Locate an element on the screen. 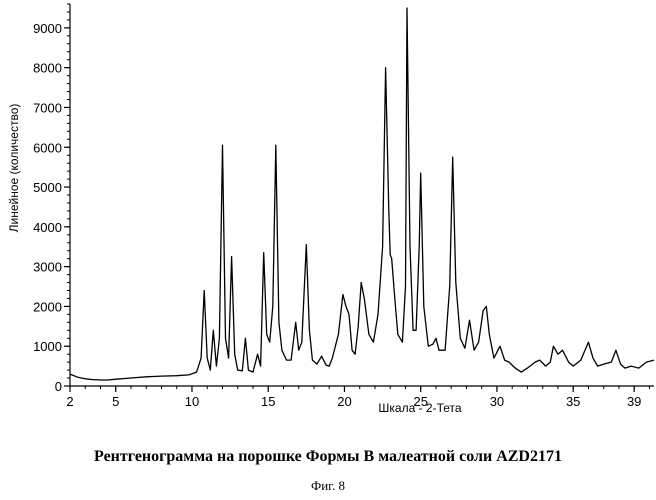 This screenshot has height=500, width=656. x-tick-label: 10 is located at coordinates (192, 401).